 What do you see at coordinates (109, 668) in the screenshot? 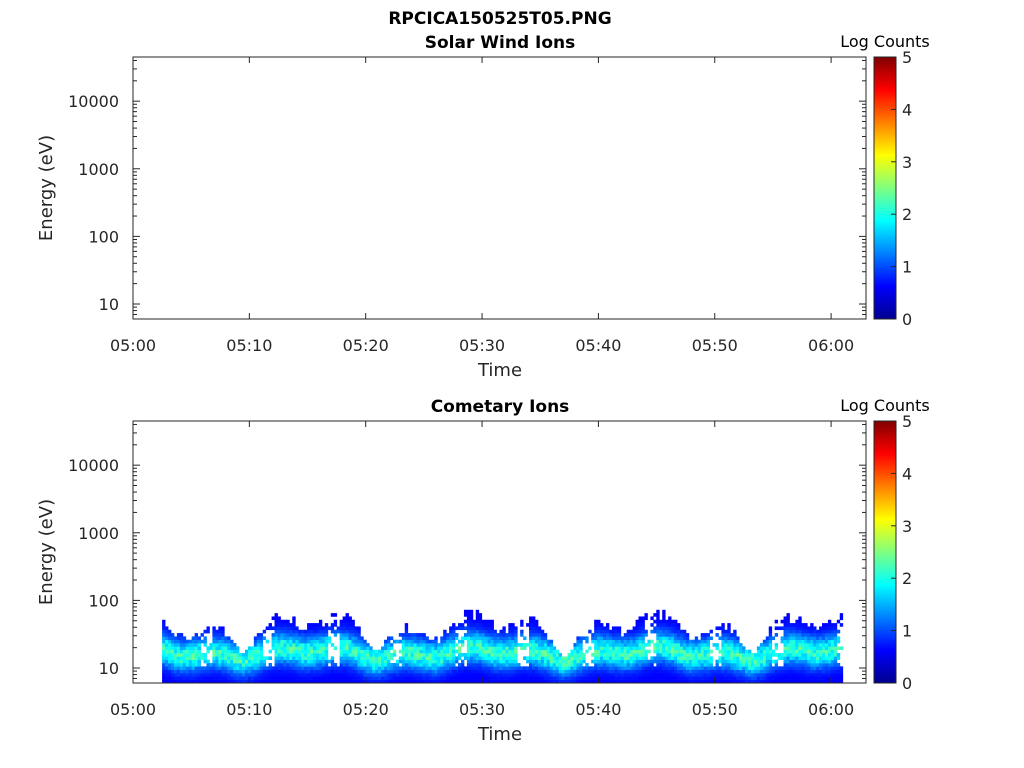
I see `y-tick-label: 10` at bounding box center [109, 668].